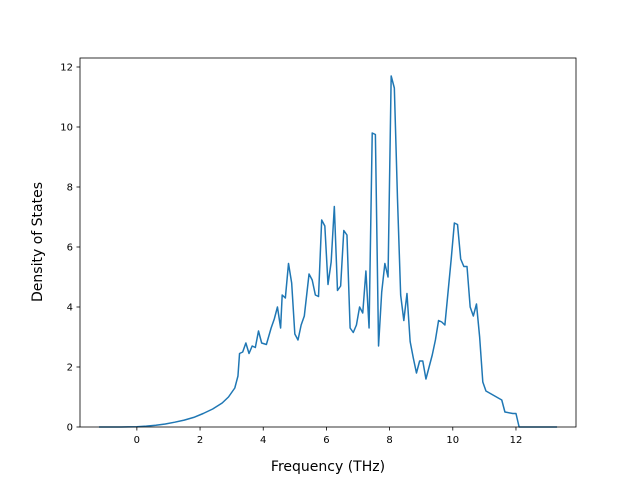  What do you see at coordinates (70, 188) in the screenshot?
I see `y-tick-label: 8` at bounding box center [70, 188].